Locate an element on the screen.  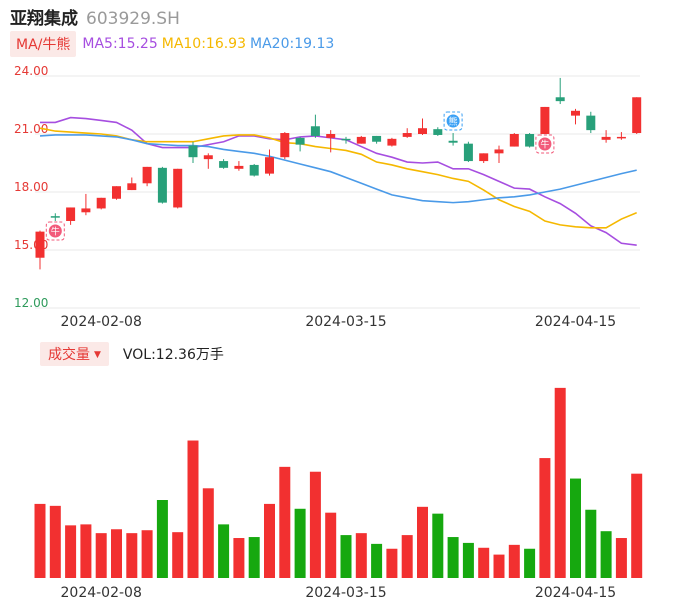
stock-code: 603929.SH is located at coordinates (133, 19).